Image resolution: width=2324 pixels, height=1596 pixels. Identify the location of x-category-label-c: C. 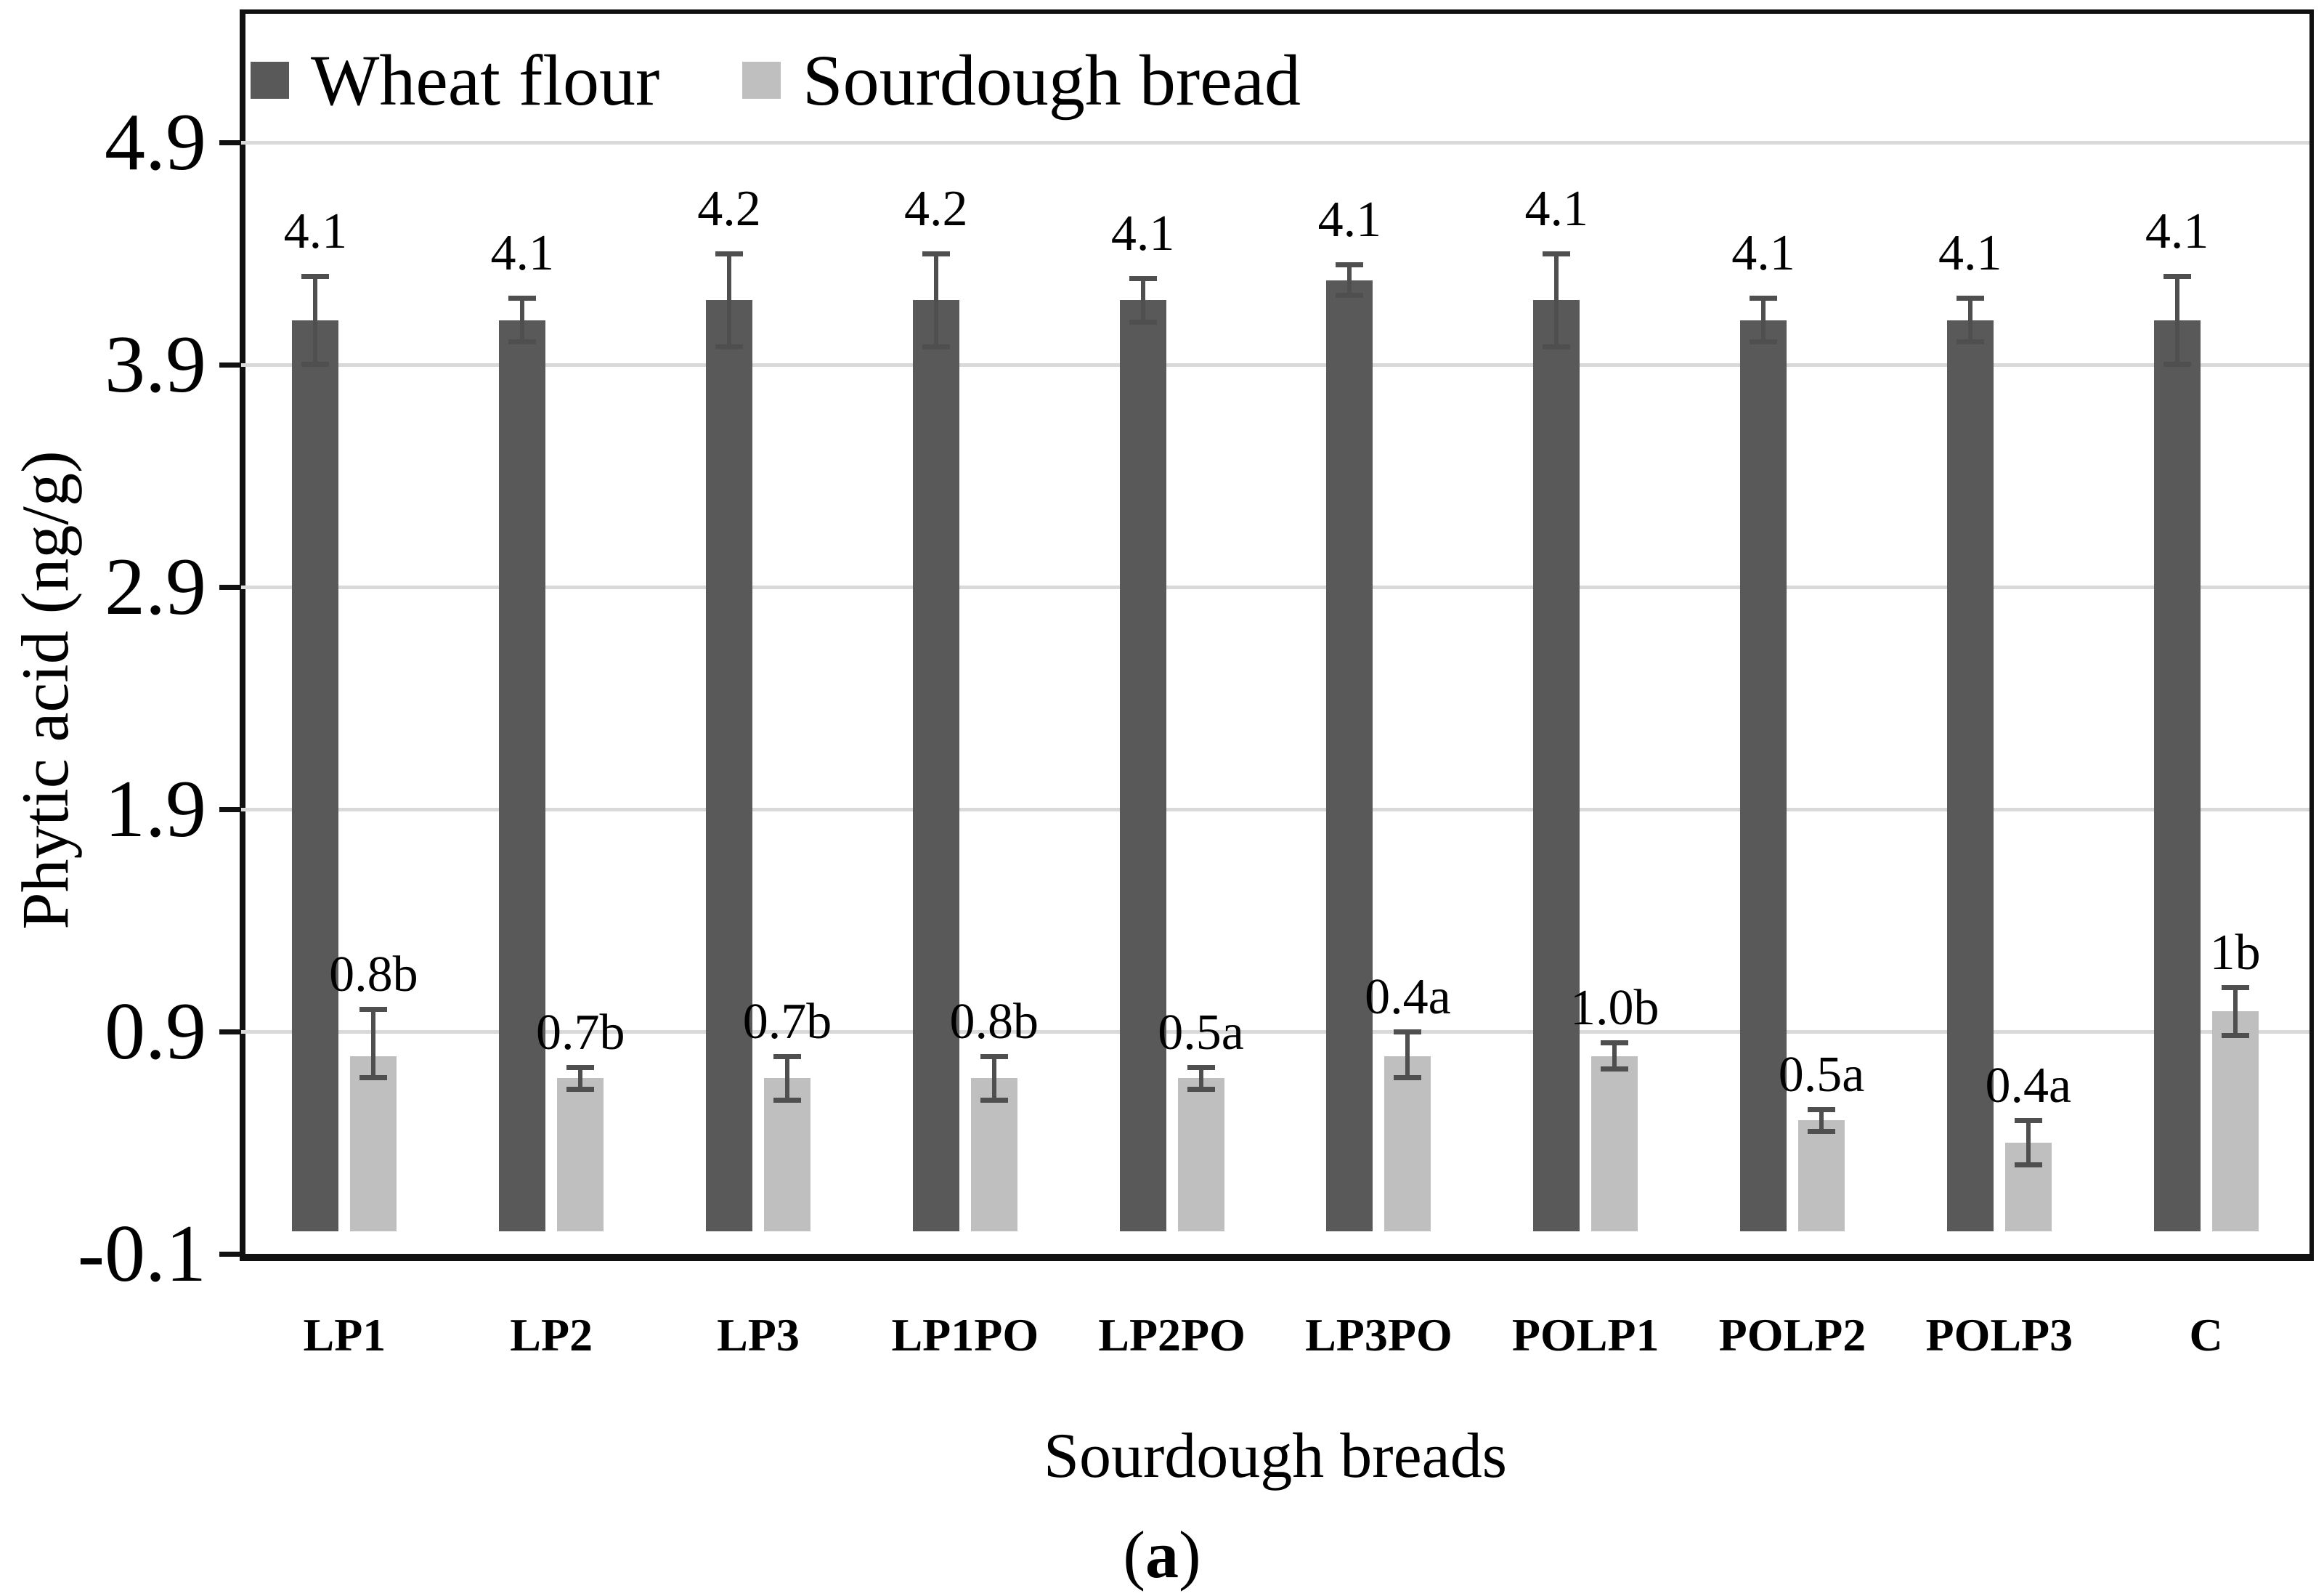
(2206, 1335).